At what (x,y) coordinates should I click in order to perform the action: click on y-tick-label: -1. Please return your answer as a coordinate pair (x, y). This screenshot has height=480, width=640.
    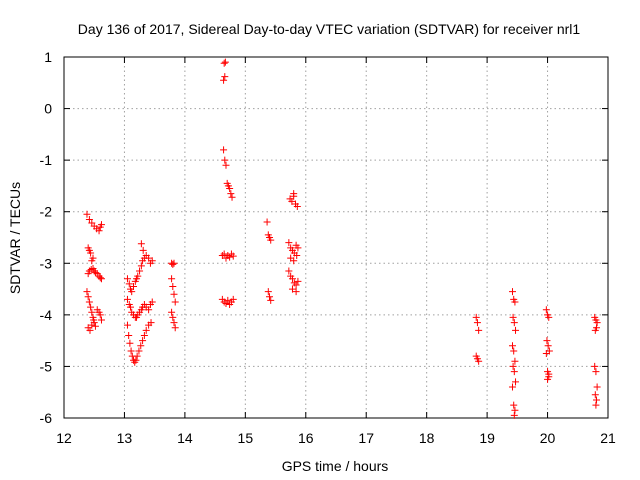
    Looking at the image, I should click on (46, 160).